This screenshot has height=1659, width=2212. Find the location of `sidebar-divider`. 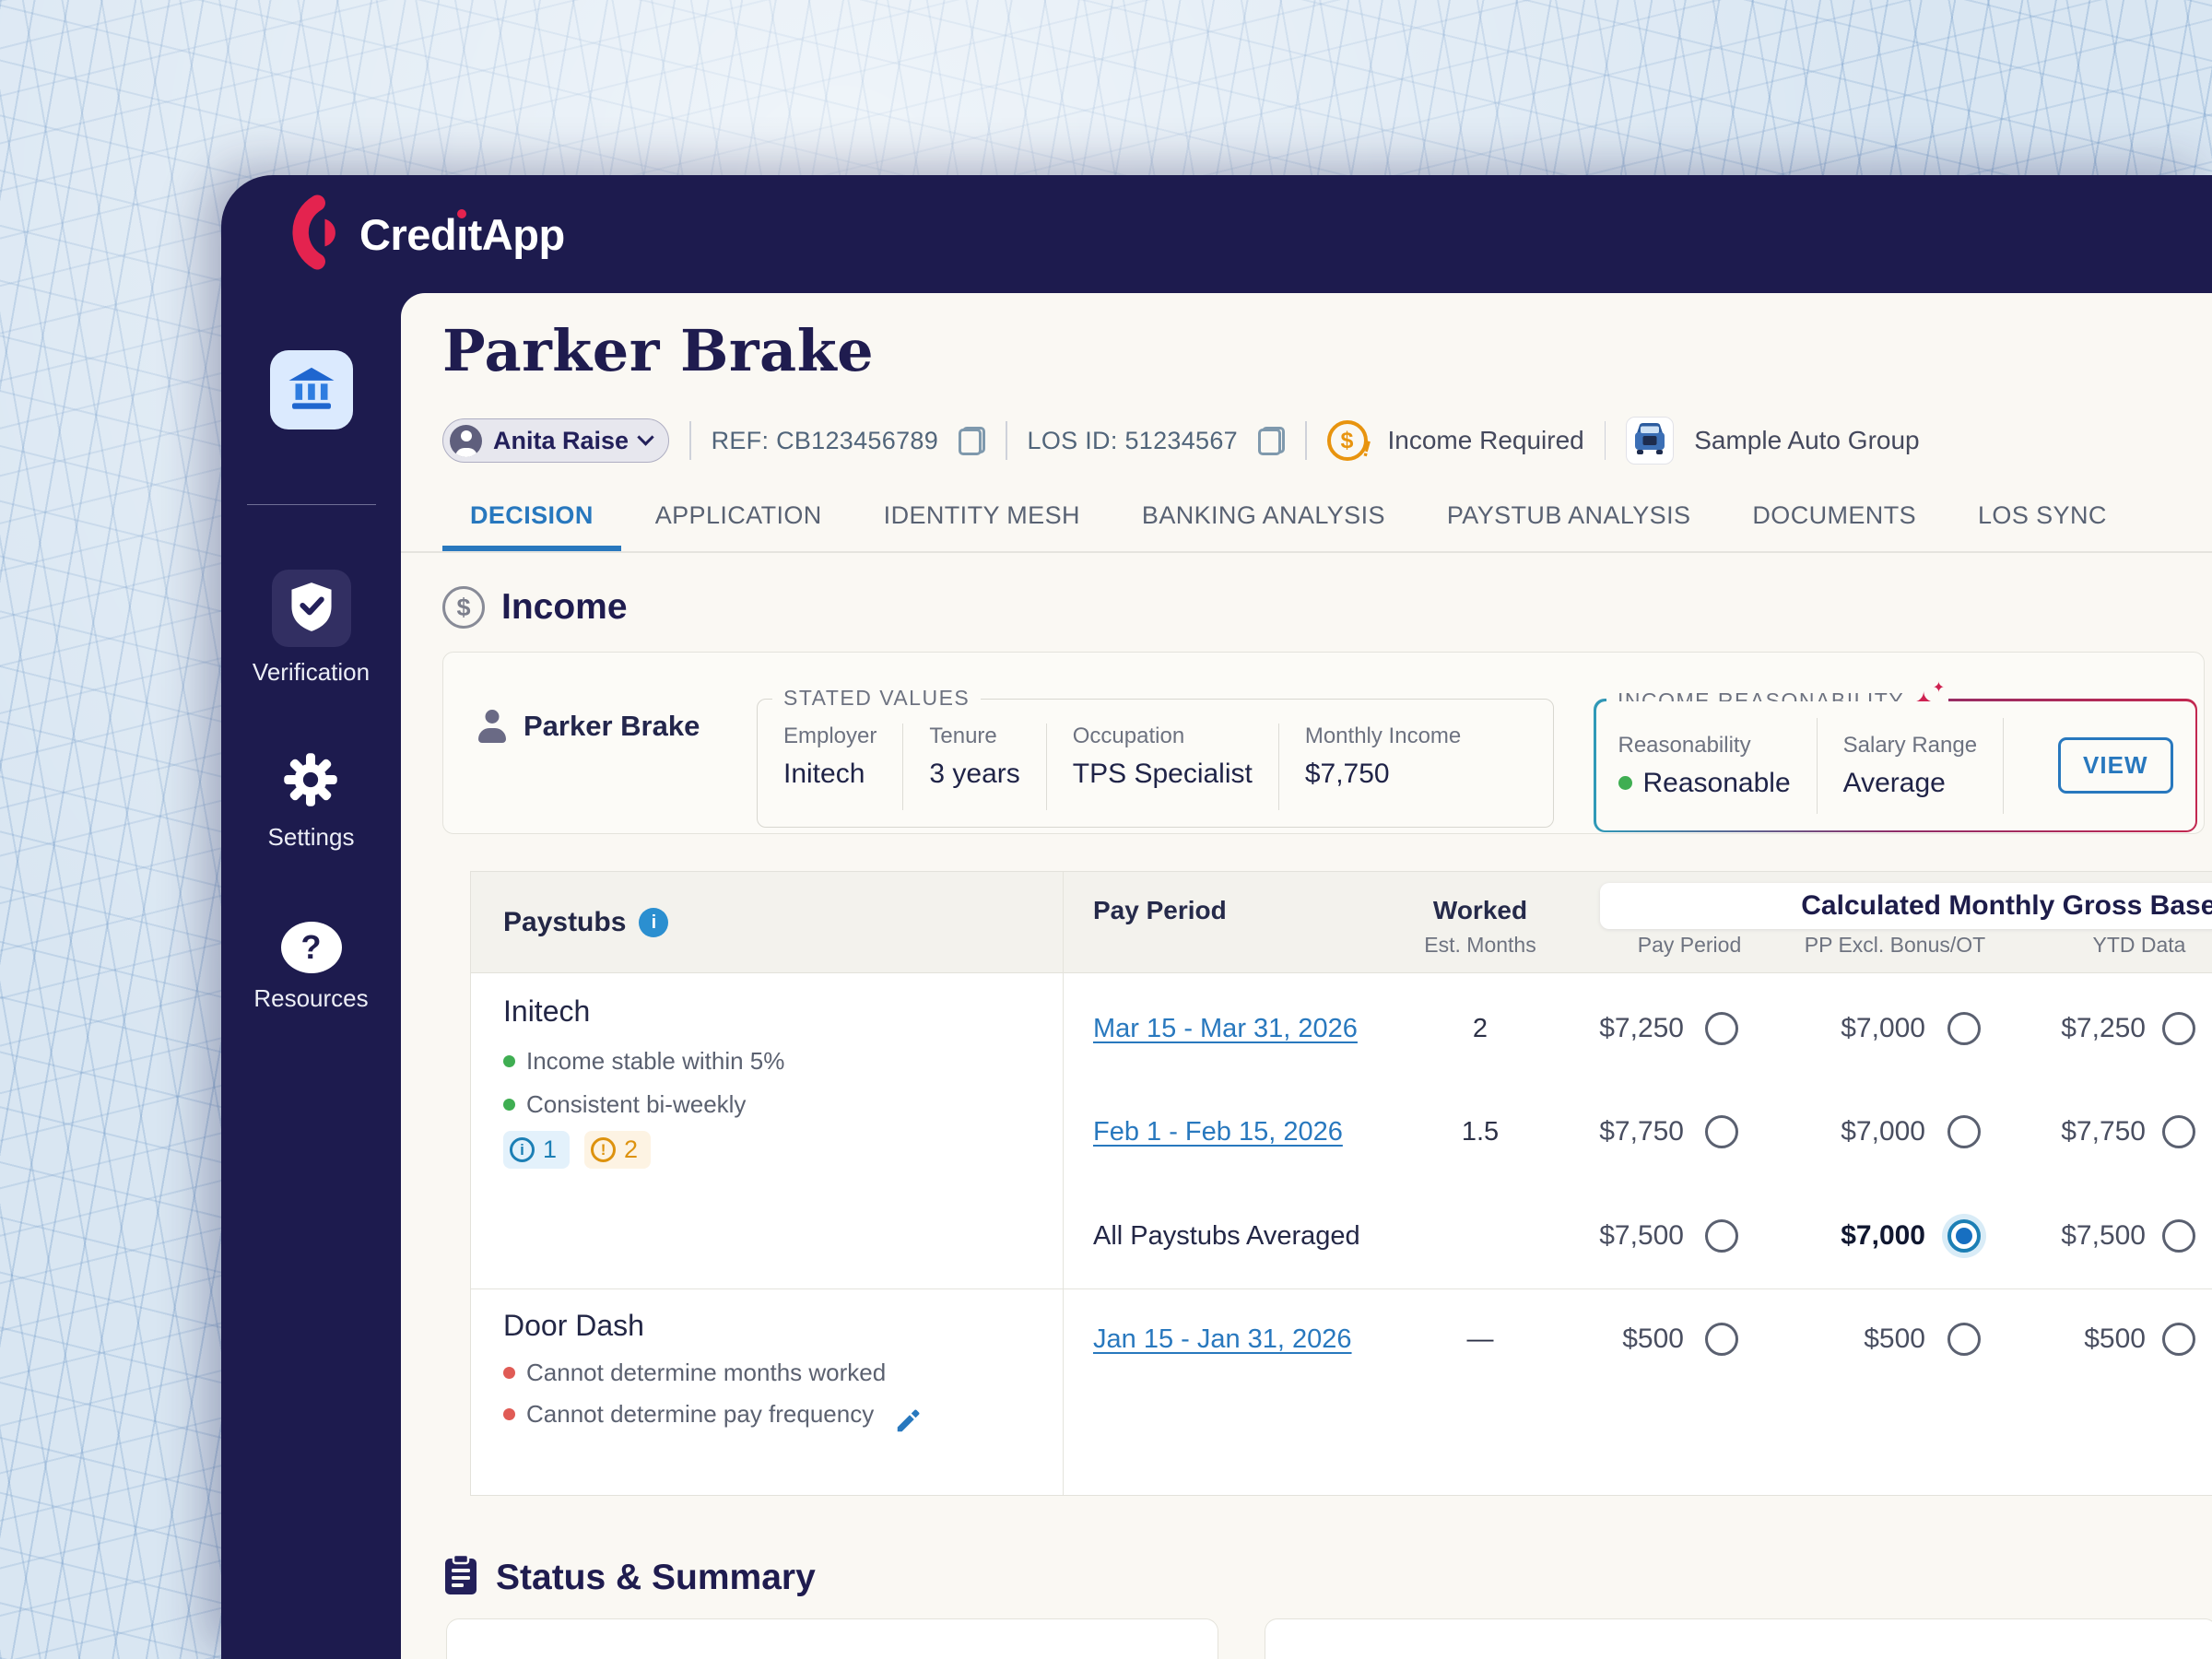

sidebar-divider is located at coordinates (311, 504).